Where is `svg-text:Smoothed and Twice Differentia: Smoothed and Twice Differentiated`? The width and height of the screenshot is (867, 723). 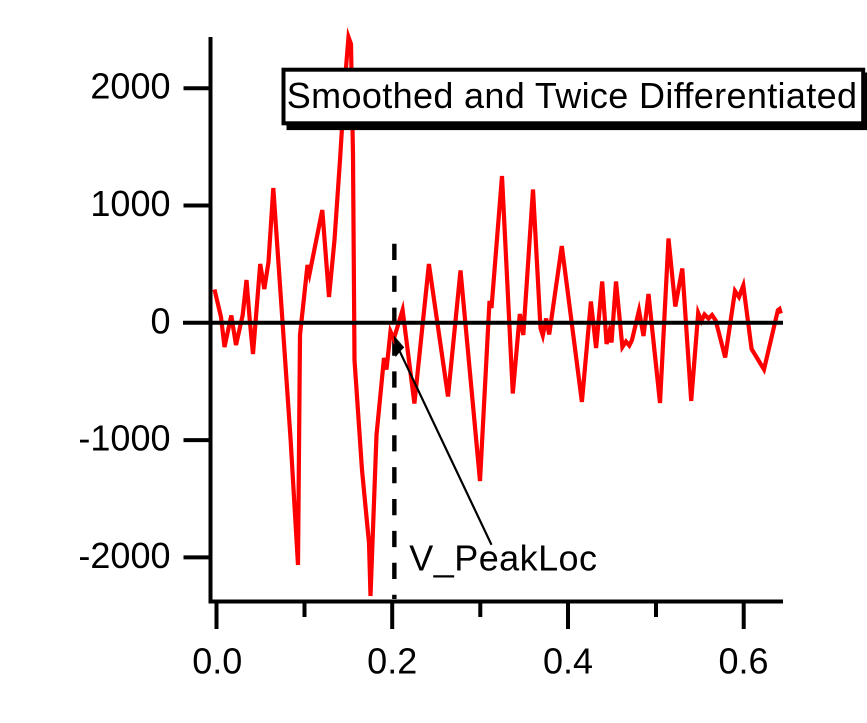
svg-text:Smoothed and Twice Differentia: Smoothed and Twice Differentiated is located at coordinates (572, 95).